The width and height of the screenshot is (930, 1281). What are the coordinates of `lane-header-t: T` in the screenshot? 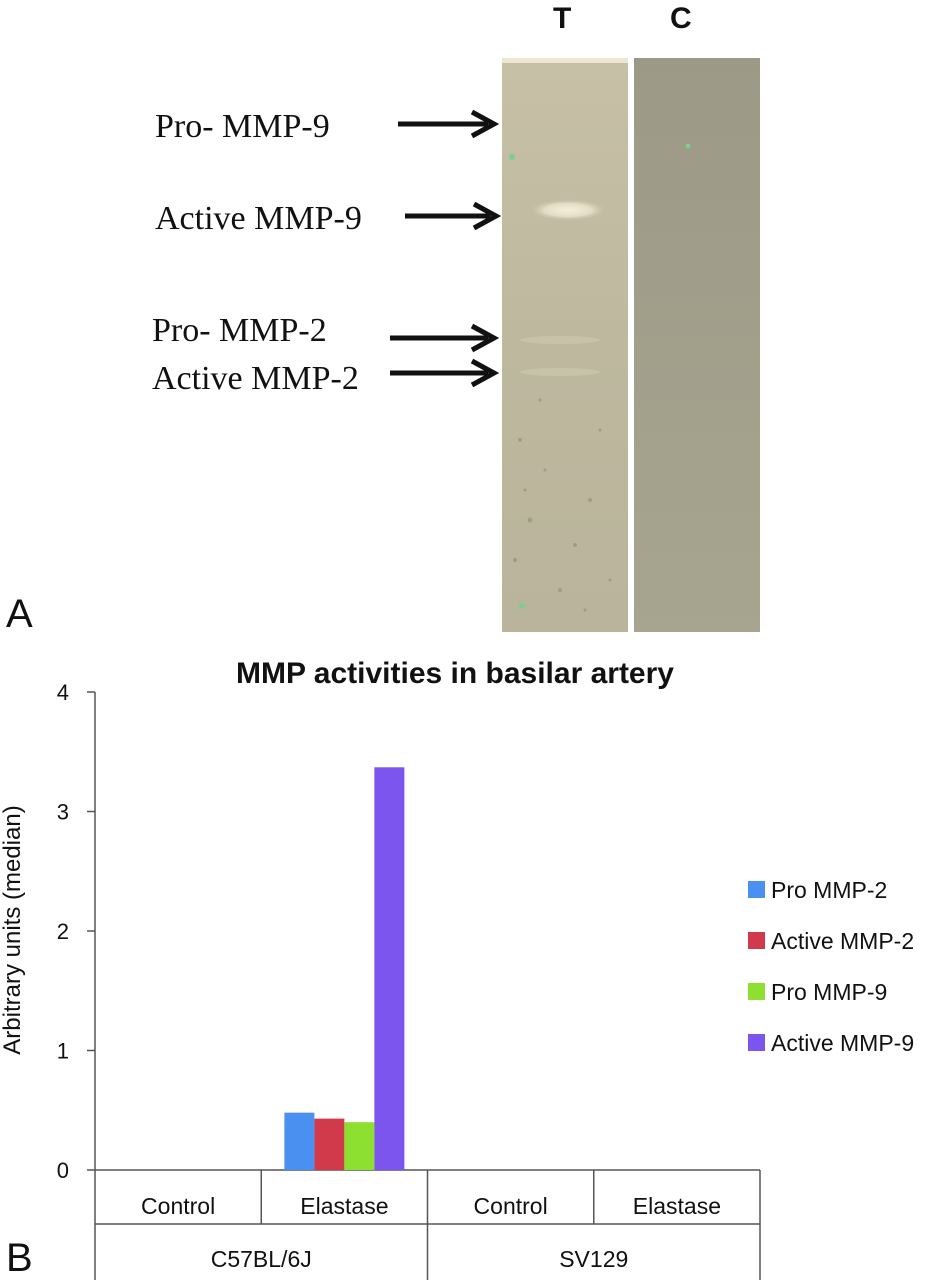 It's located at (562, 18).